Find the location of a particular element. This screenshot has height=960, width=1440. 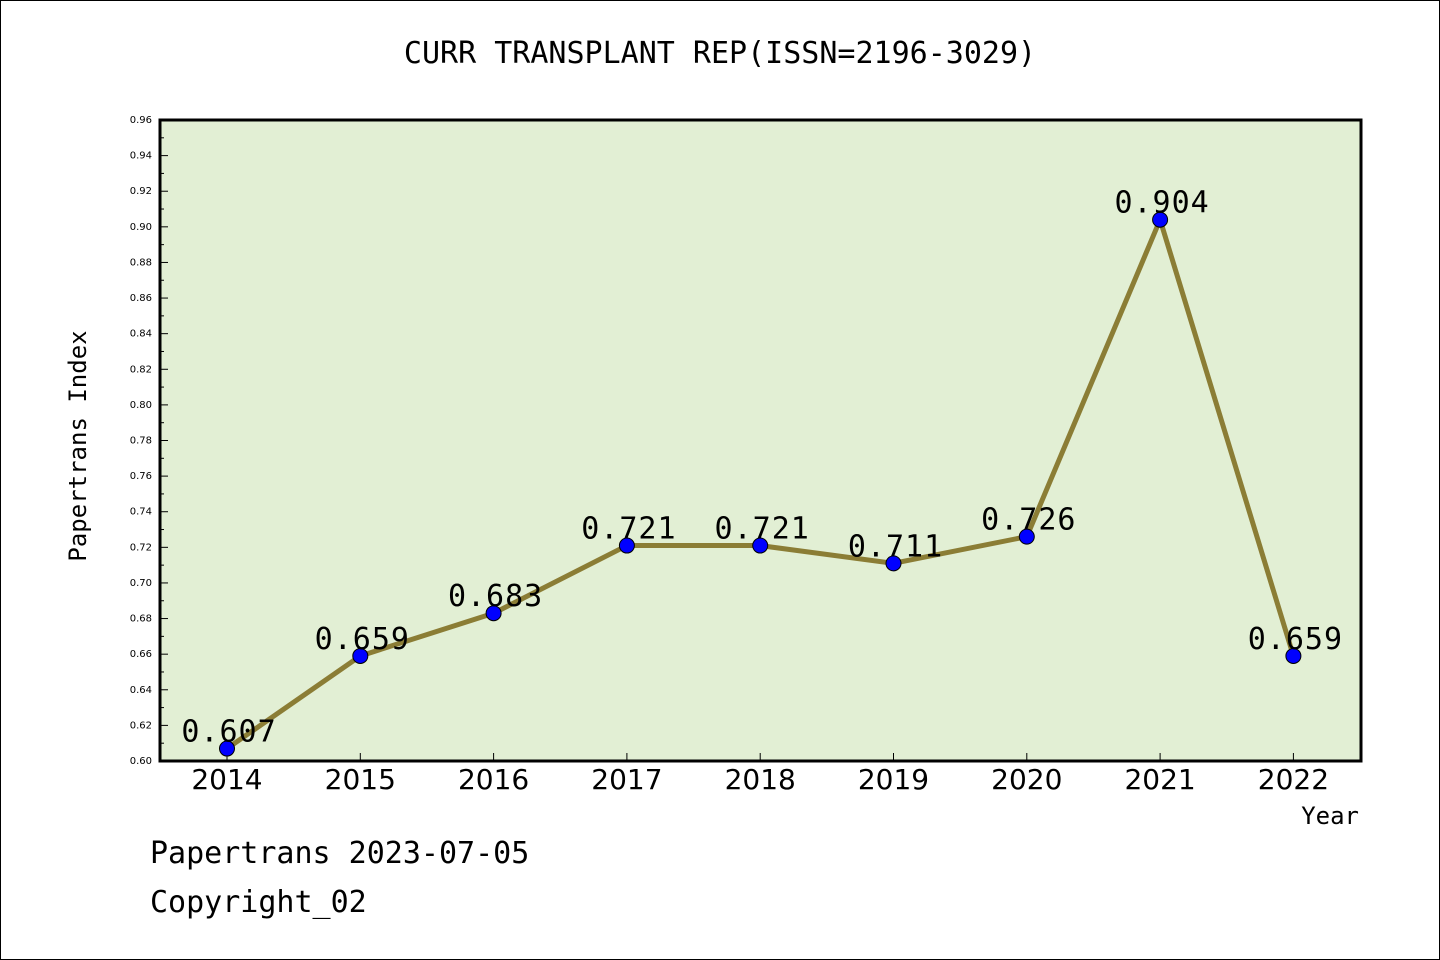

y-tick-label: 0.92 is located at coordinates (141, 191).